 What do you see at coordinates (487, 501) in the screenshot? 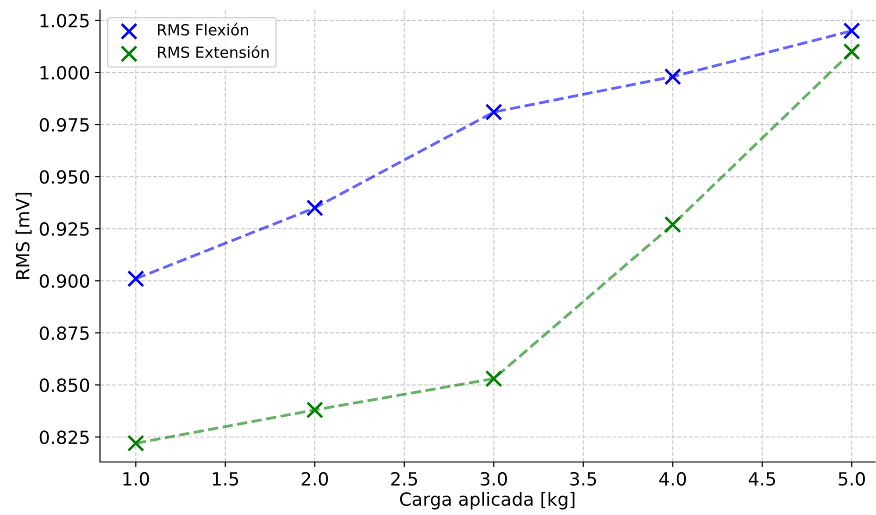
I see `x-axis-title: Carga aplicada [kg]` at bounding box center [487, 501].